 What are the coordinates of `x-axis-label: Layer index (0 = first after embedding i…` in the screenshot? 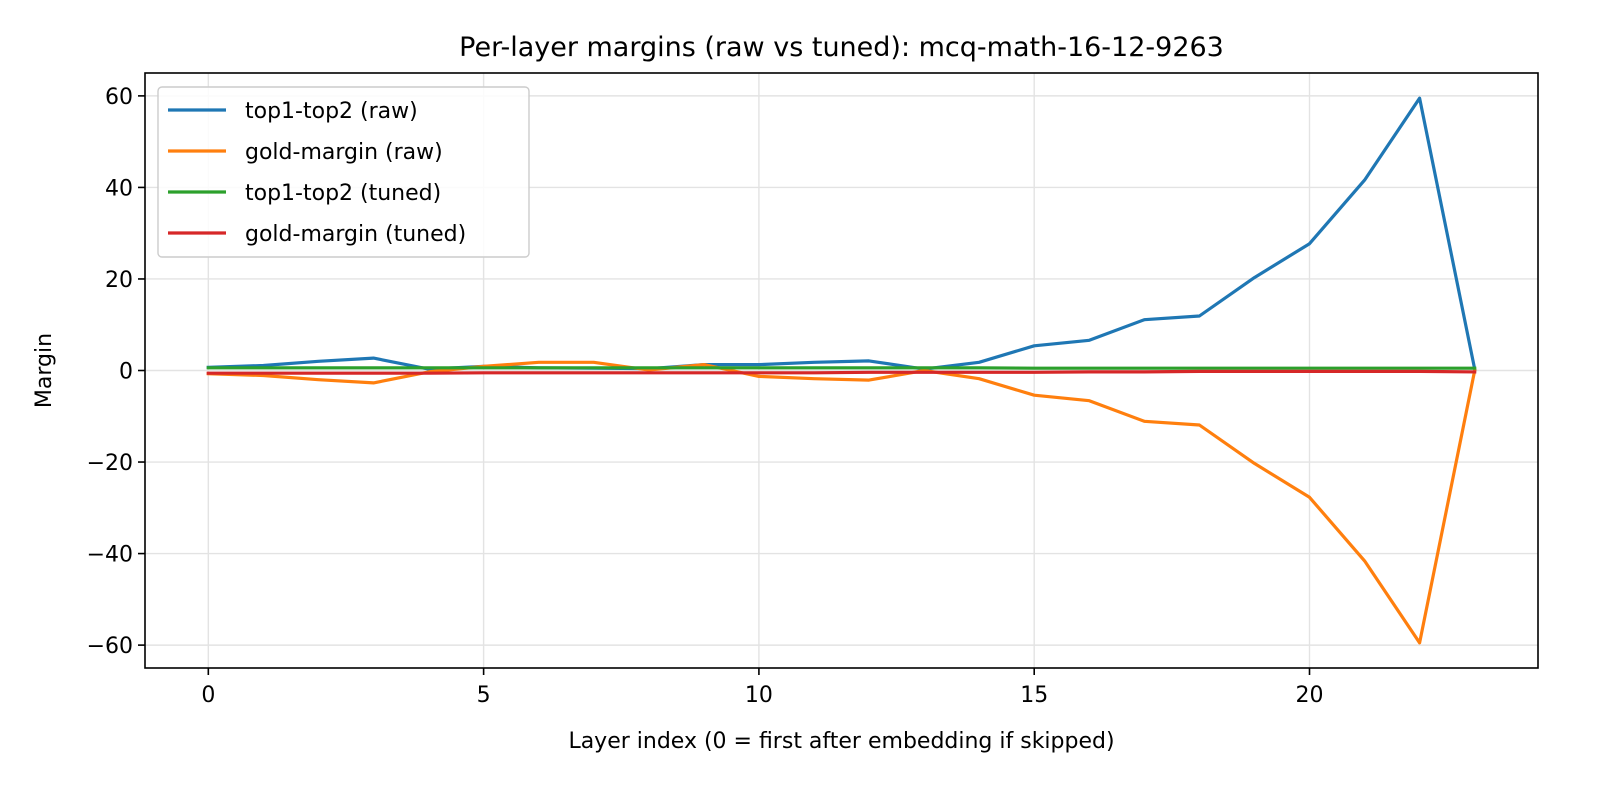 It's located at (841, 741).